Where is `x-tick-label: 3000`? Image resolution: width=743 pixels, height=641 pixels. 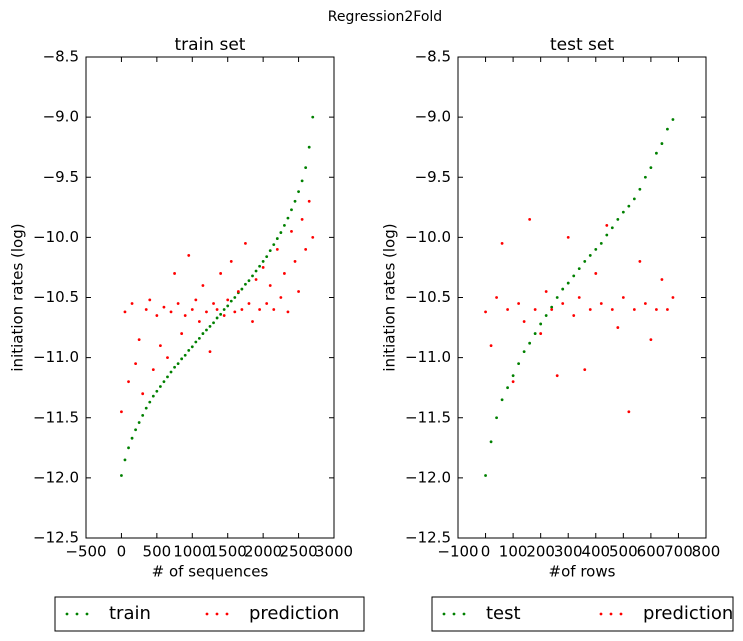 x-tick-label: 3000 is located at coordinates (334, 552).